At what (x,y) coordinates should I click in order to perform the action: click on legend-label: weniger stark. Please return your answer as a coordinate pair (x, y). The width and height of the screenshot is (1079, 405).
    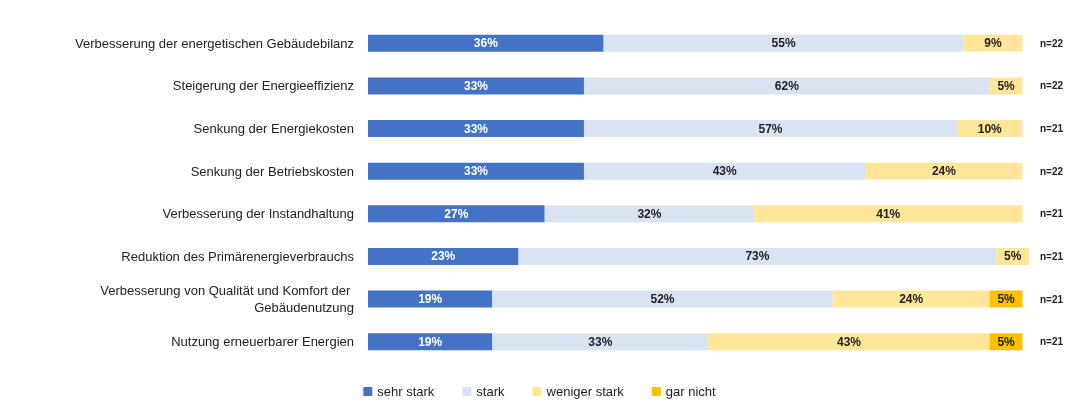
    Looking at the image, I should click on (585, 391).